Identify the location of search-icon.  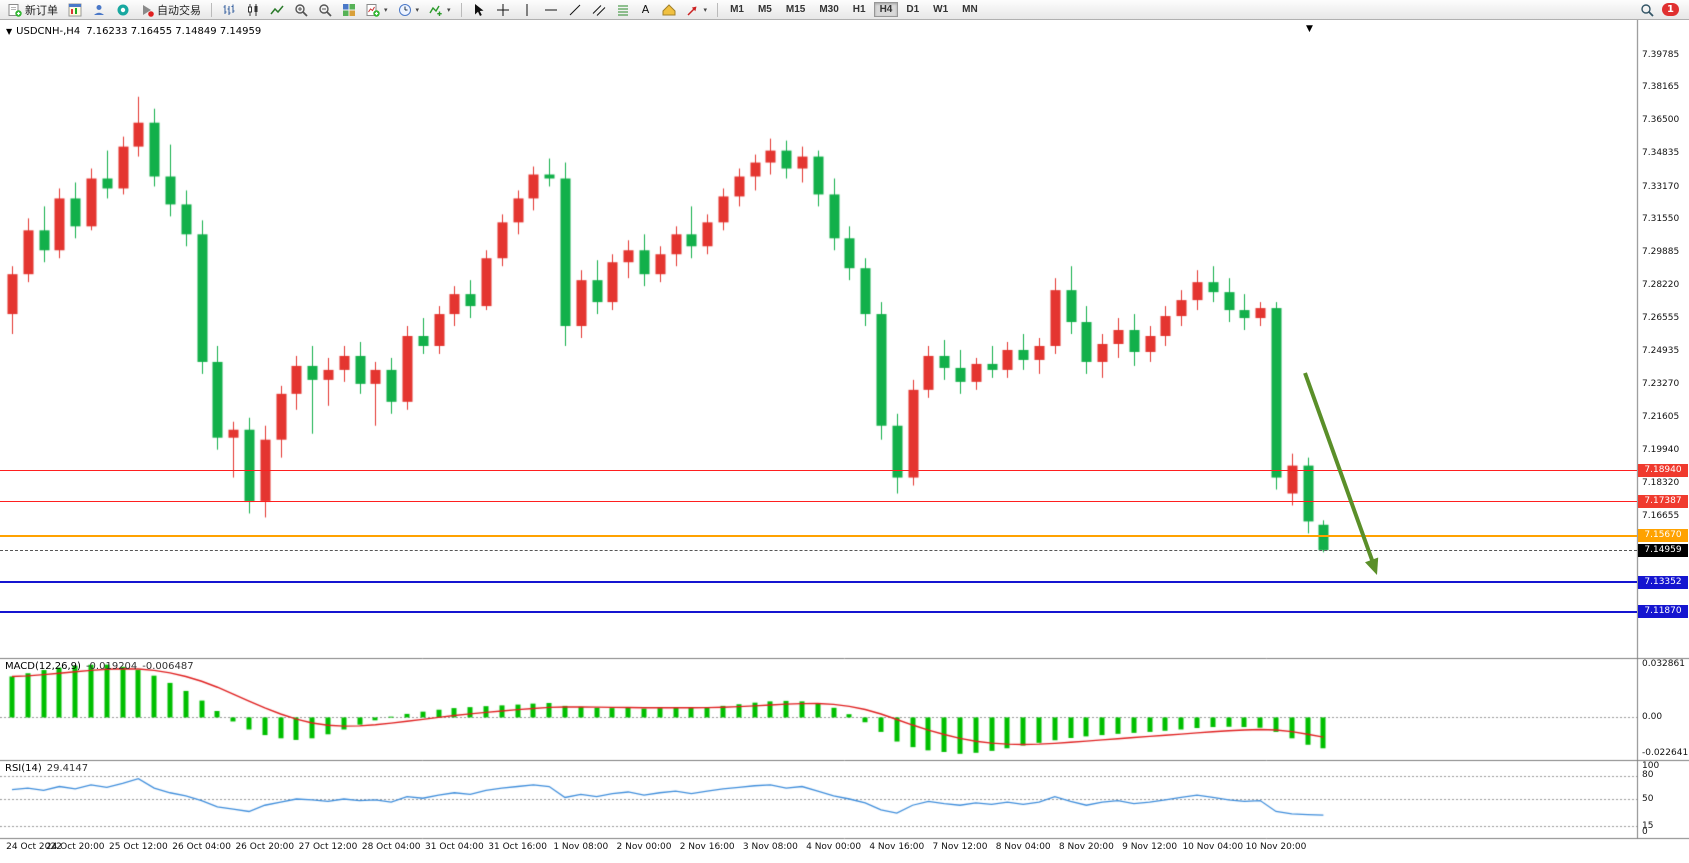
(1647, 10).